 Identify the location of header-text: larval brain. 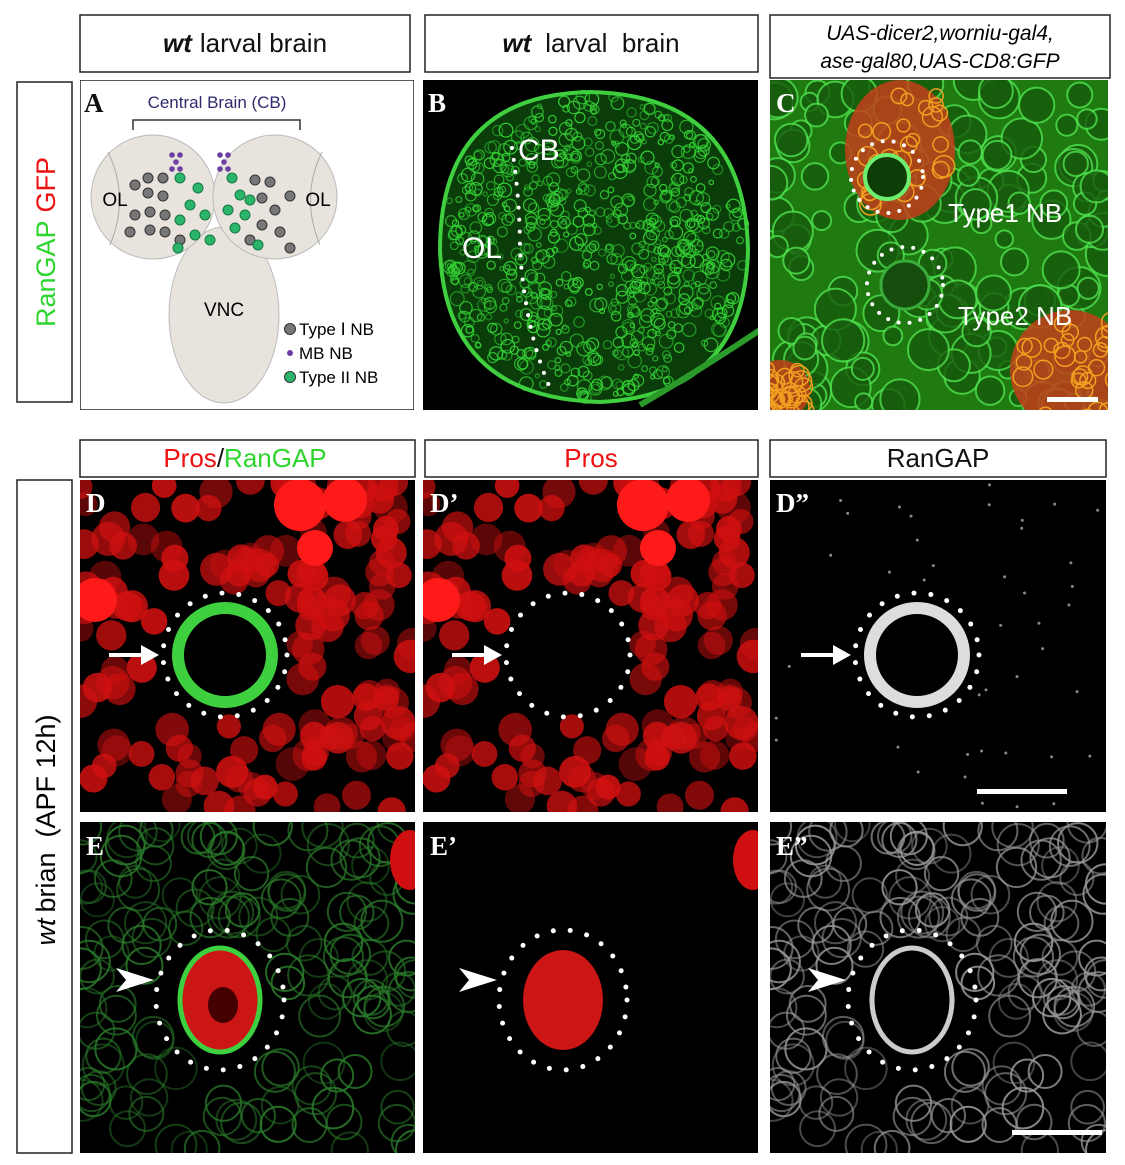
(612, 43).